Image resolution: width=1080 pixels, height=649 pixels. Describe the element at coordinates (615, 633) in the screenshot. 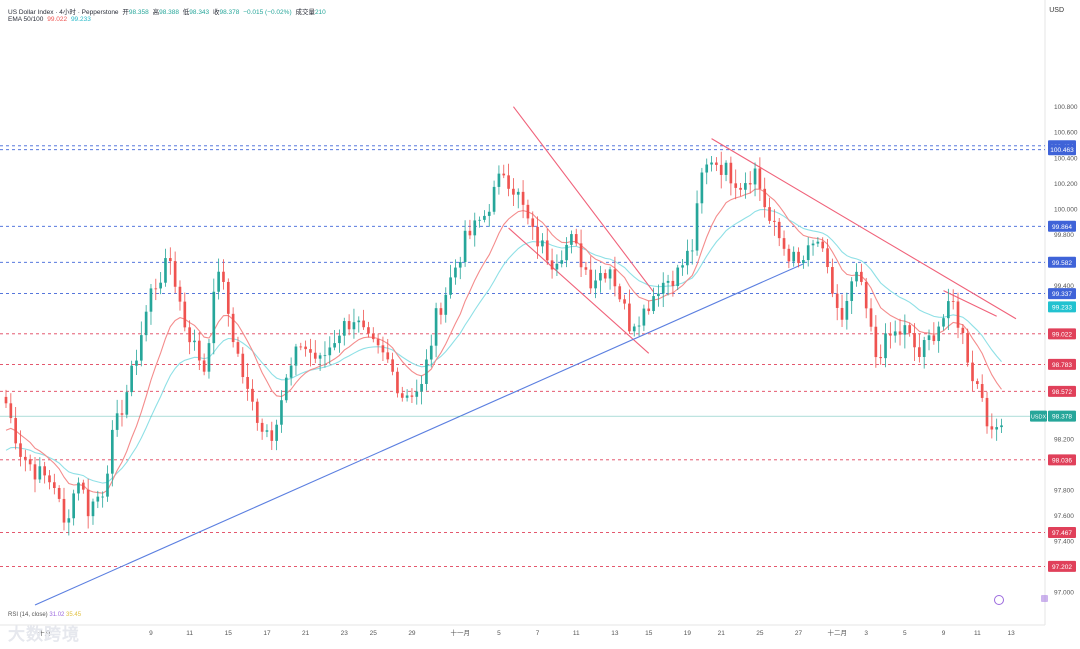

I see `x-tick-label: 13` at that location.